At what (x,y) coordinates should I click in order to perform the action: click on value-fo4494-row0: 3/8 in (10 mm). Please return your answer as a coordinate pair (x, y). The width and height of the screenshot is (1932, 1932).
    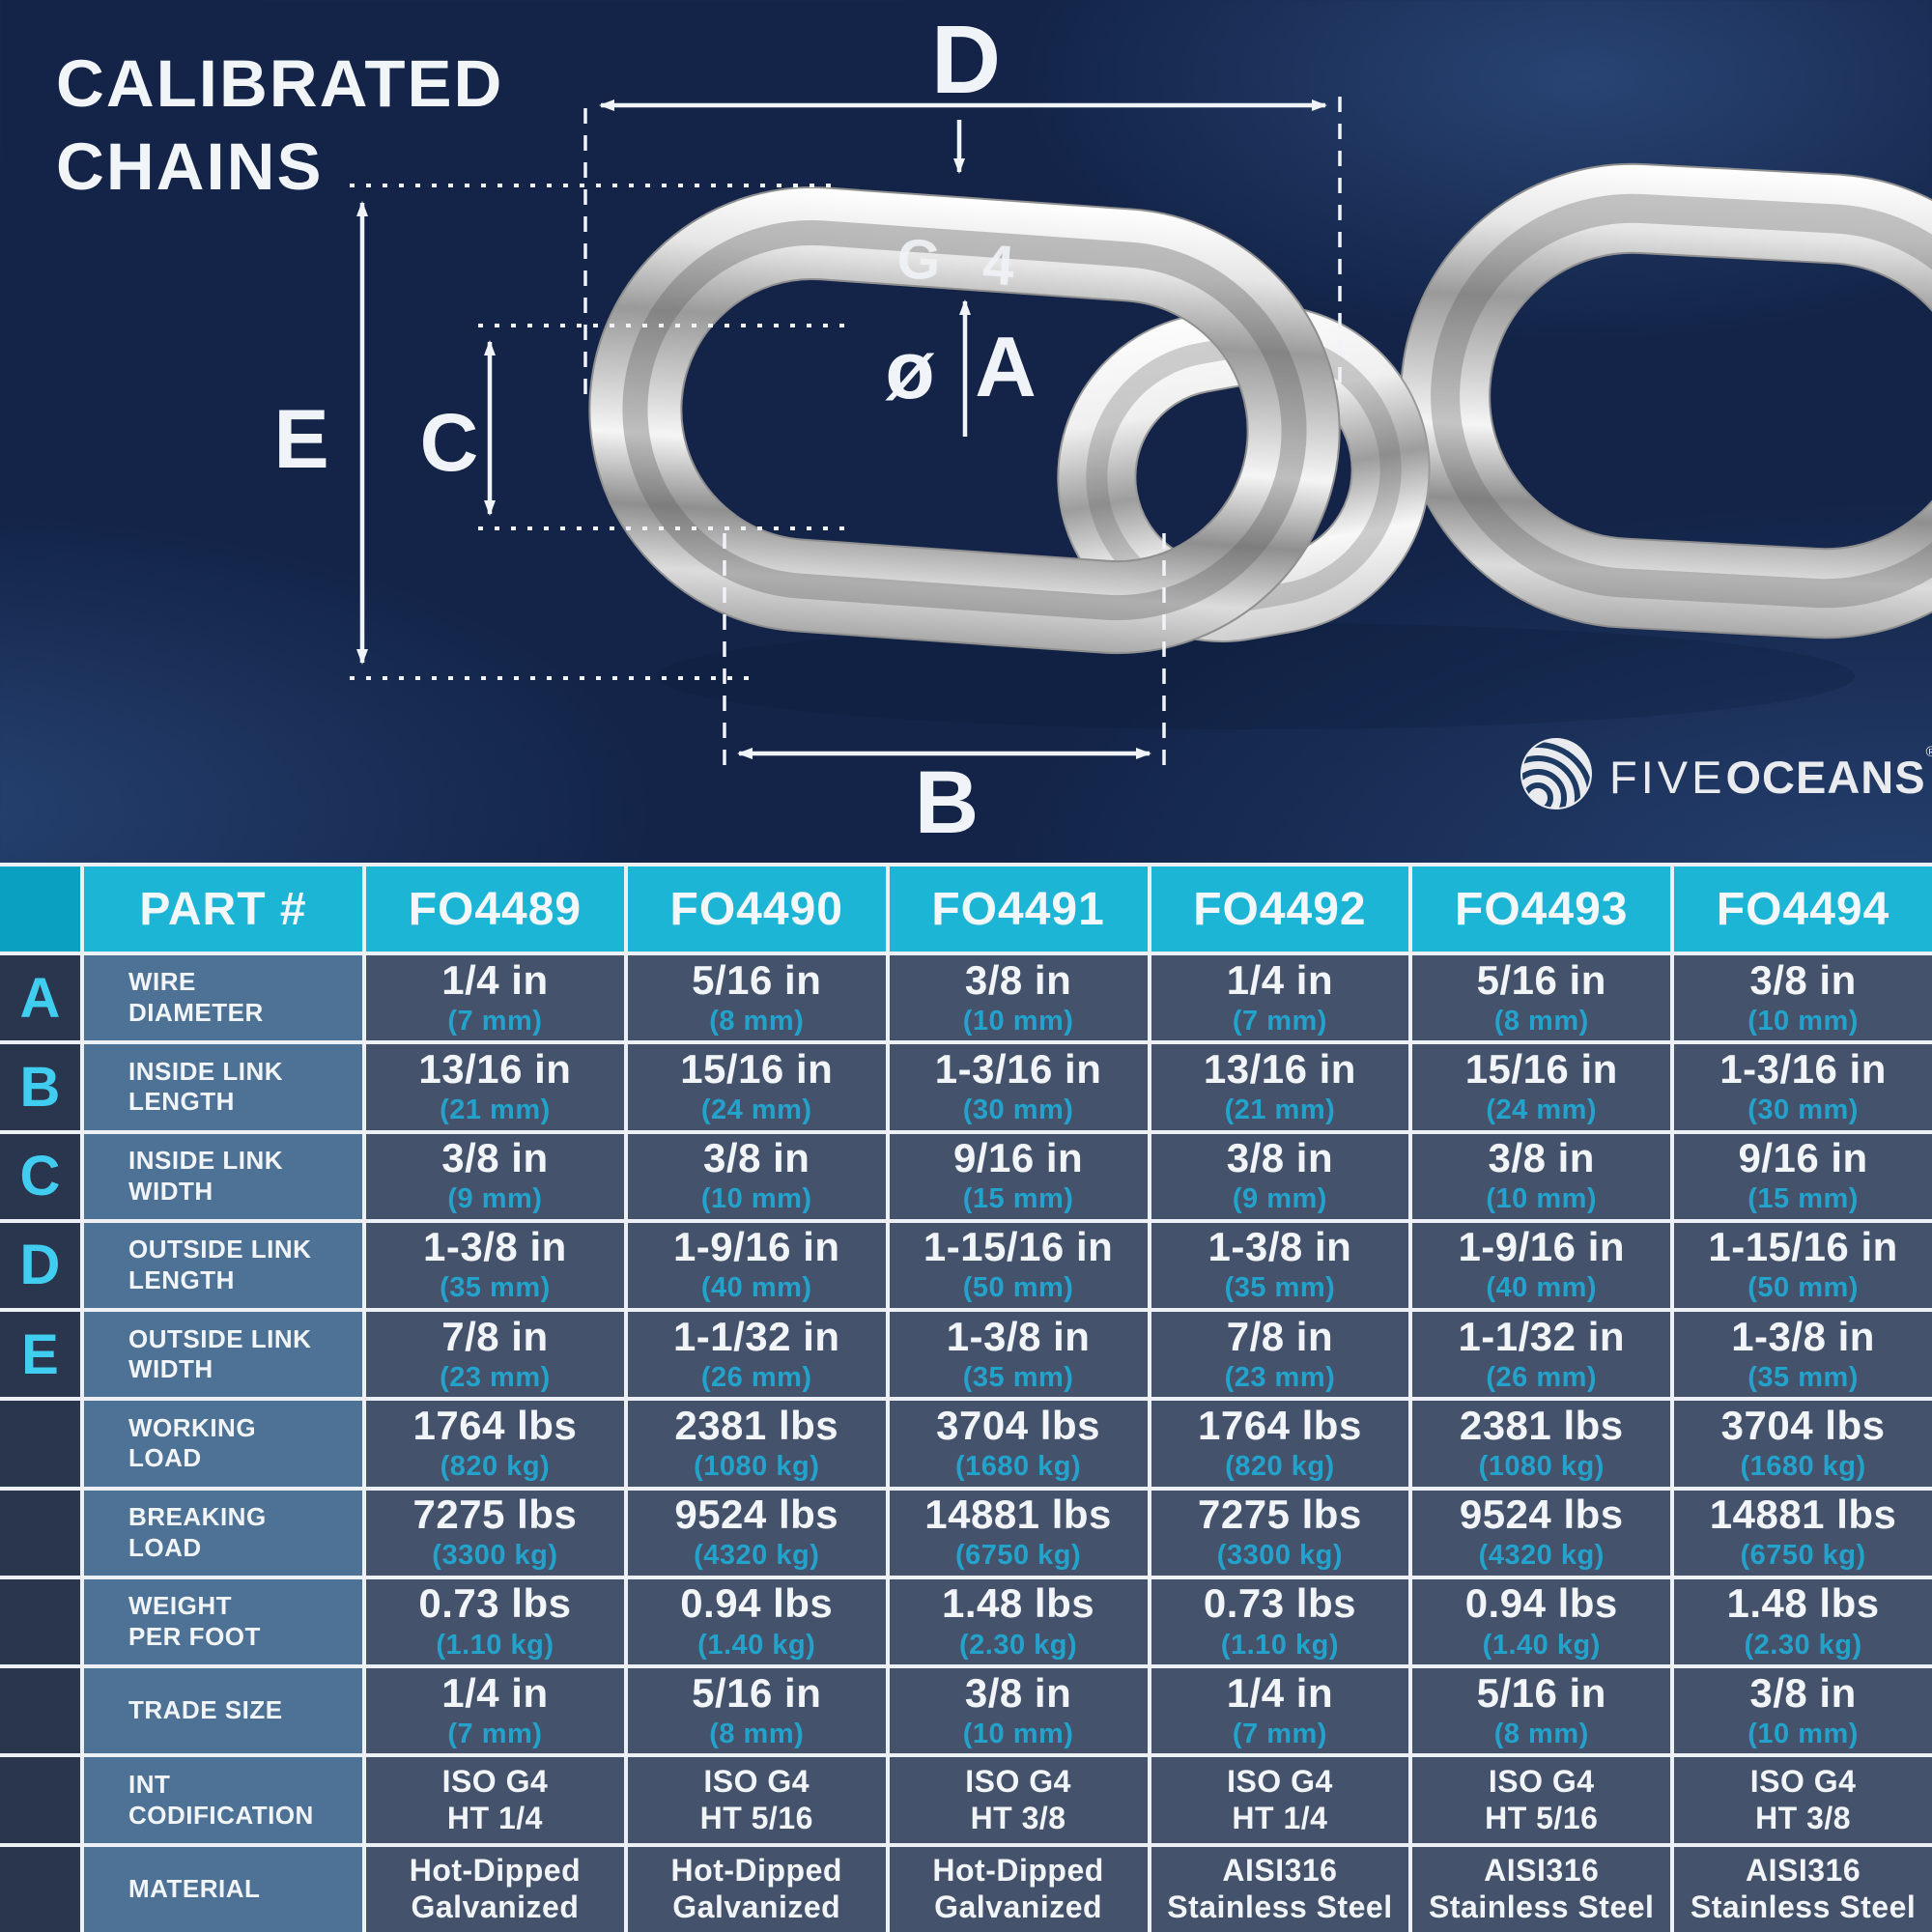
    Looking at the image, I should click on (1803, 998).